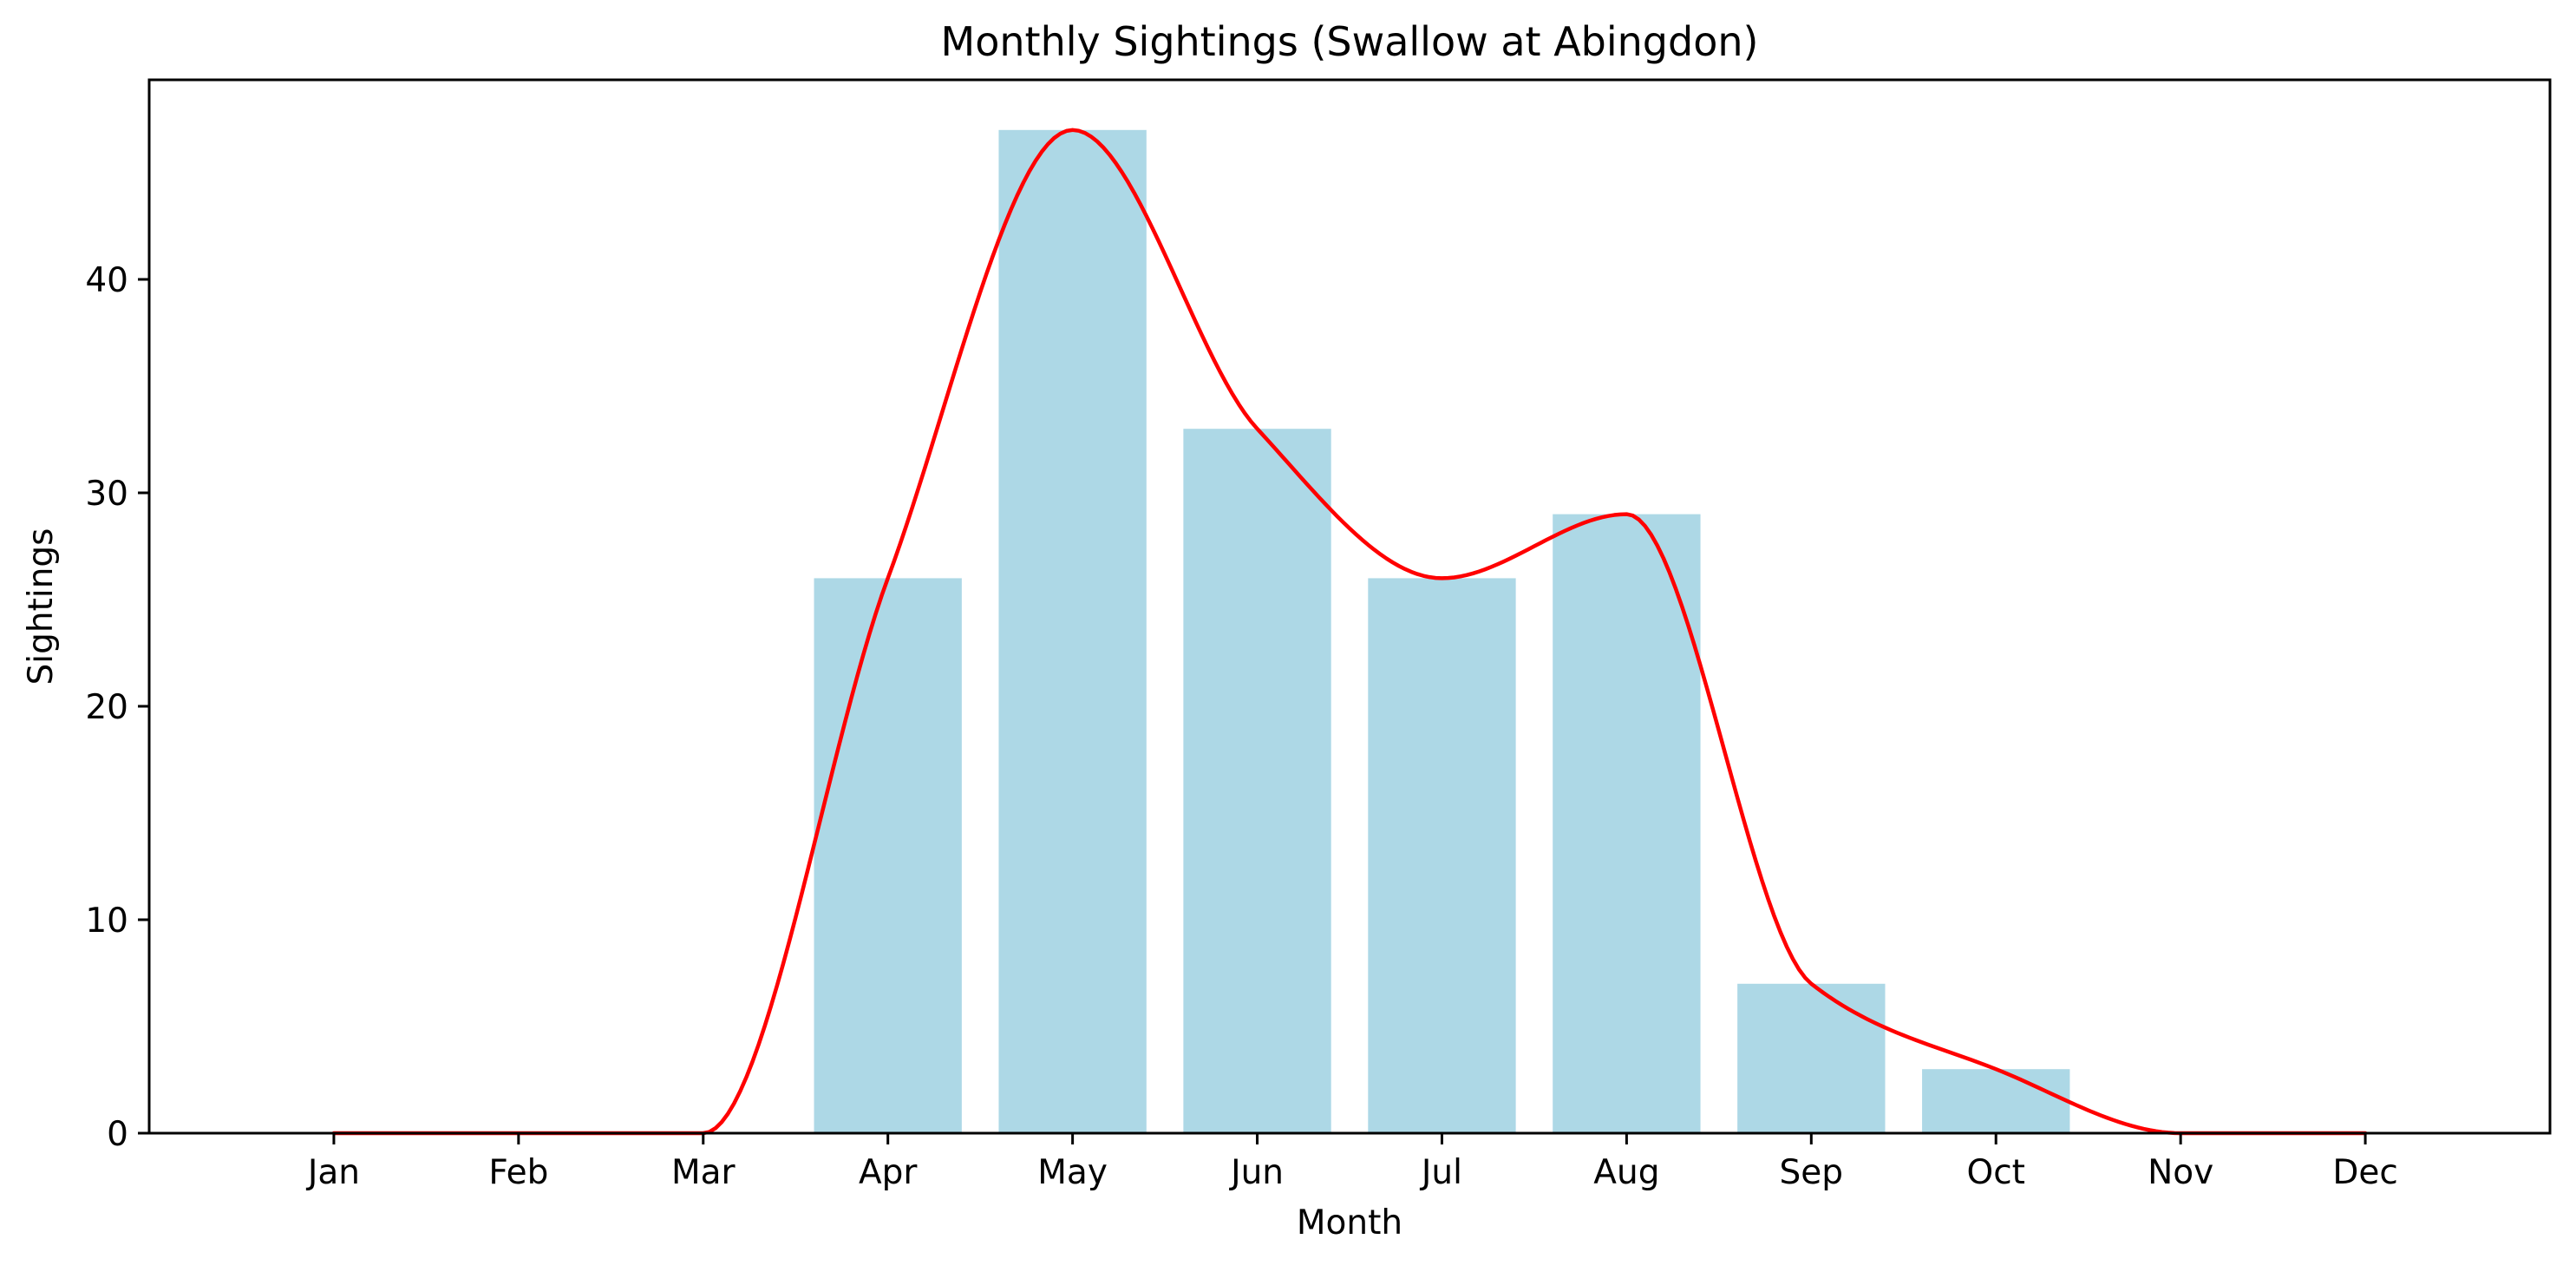 The height and width of the screenshot is (1272, 2576). What do you see at coordinates (1811, 1058) in the screenshot?
I see `bar-sep` at bounding box center [1811, 1058].